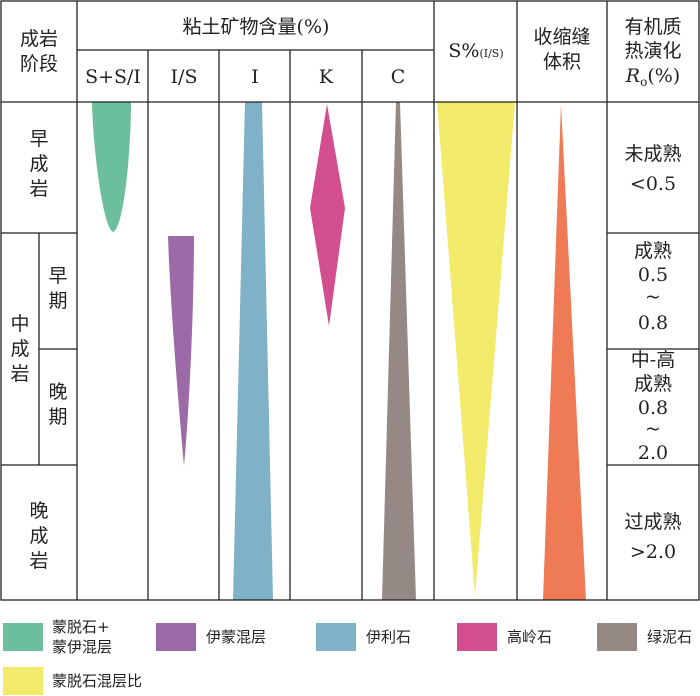  What do you see at coordinates (652, 27) in the screenshot?
I see `header-thermal-line1: 有机质` at bounding box center [652, 27].